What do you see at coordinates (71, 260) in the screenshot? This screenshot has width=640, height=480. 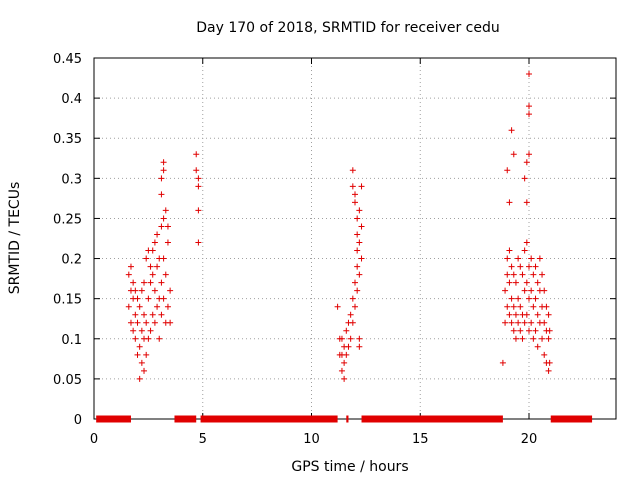 I see `y-tick-label: 0.2` at bounding box center [71, 260].